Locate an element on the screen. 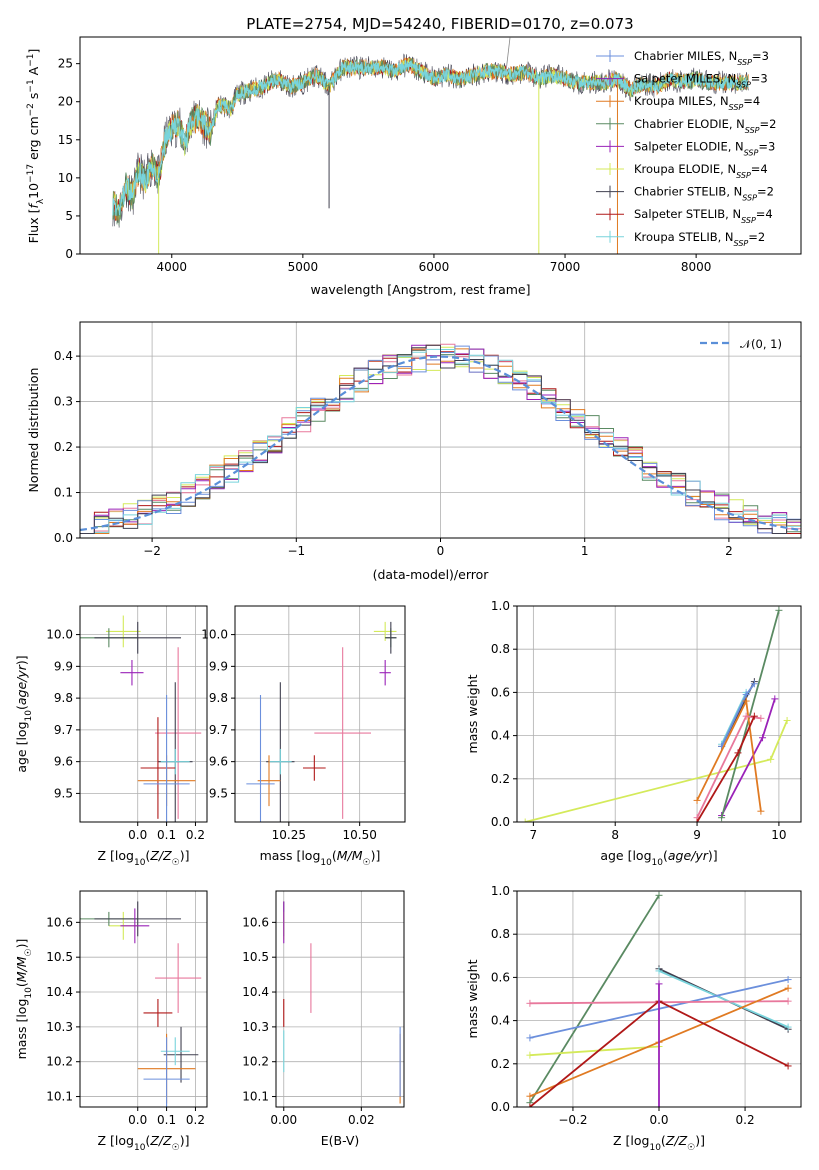 The image size is (819, 1170). y-axis-label: mass [log10(M/M☉)] is located at coordinates (24, 999).